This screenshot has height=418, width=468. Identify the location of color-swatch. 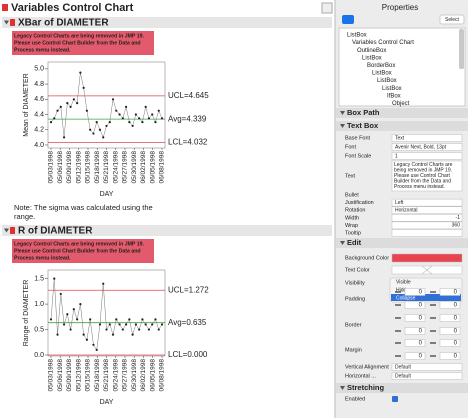
(427, 258).